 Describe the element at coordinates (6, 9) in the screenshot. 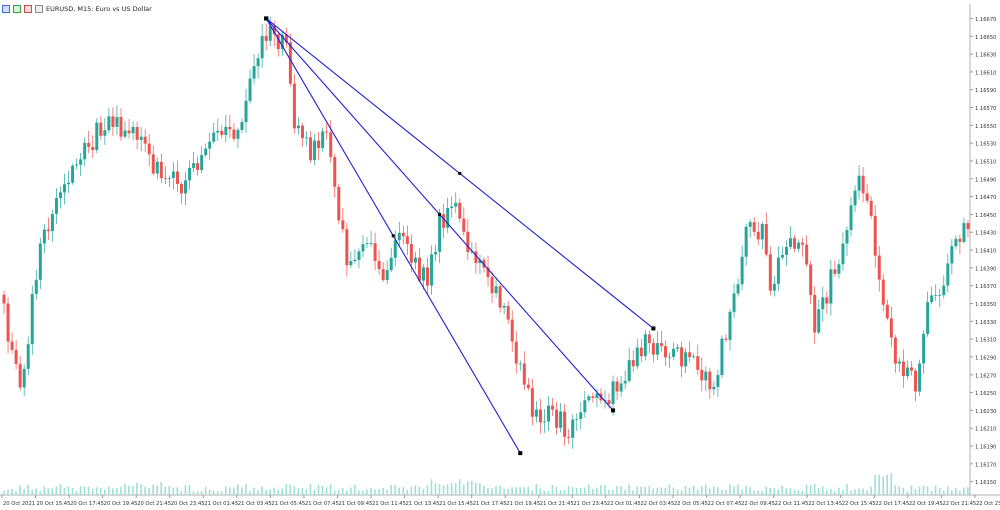

I see `chart-tool-icon` at that location.